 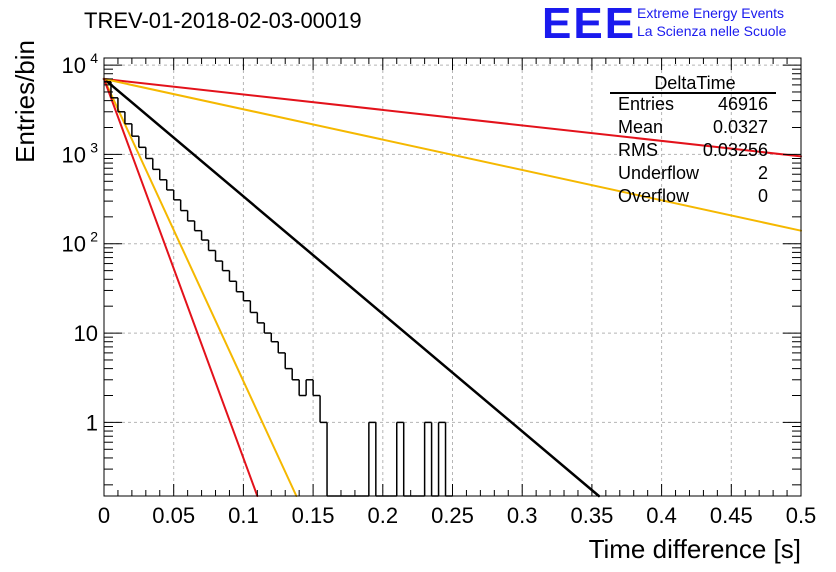 I want to click on x-tick-label: 0, so click(x=104, y=515).